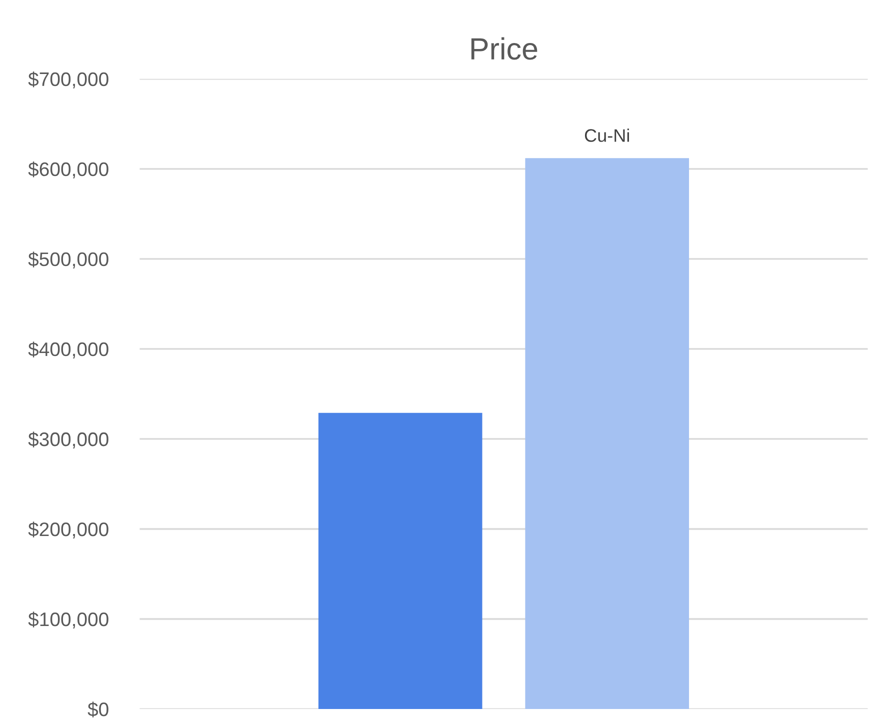  I want to click on chart-title: Price, so click(504, 48).